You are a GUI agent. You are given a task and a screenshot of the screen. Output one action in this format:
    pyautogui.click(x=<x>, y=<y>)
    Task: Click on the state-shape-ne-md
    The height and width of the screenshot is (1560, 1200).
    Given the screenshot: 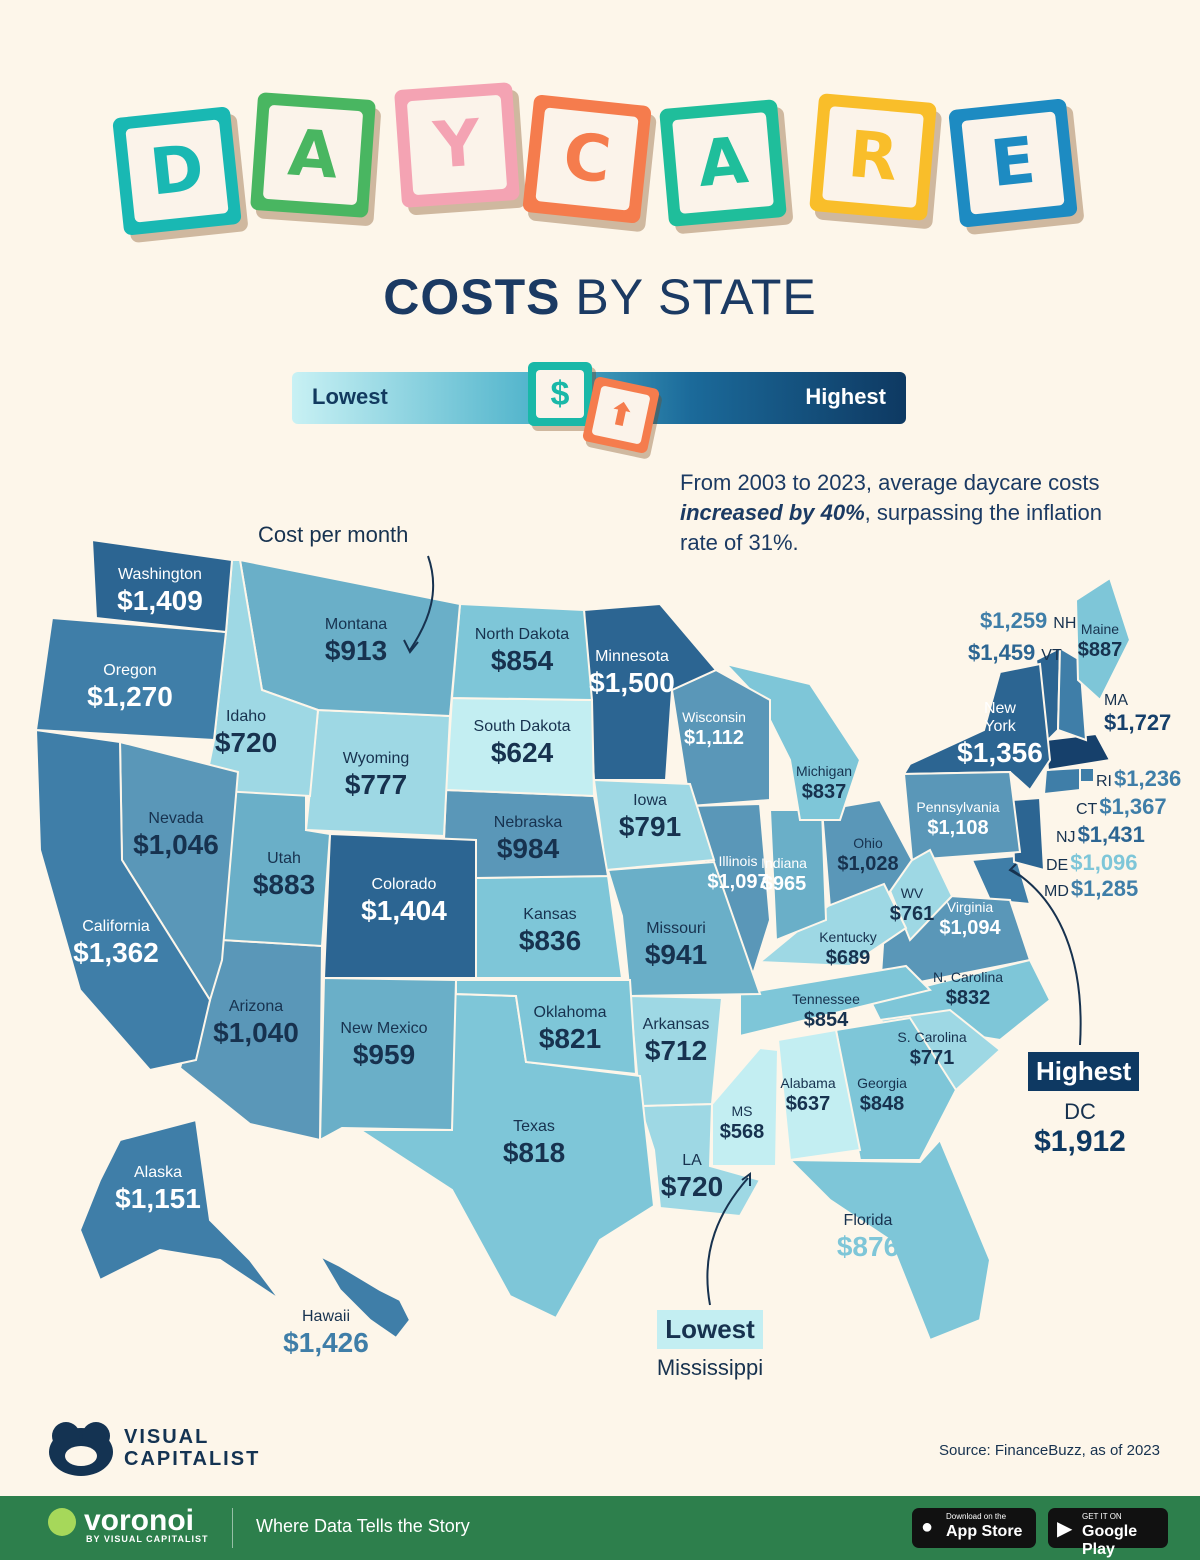 What is the action you would take?
    pyautogui.click(x=1001, y=880)
    